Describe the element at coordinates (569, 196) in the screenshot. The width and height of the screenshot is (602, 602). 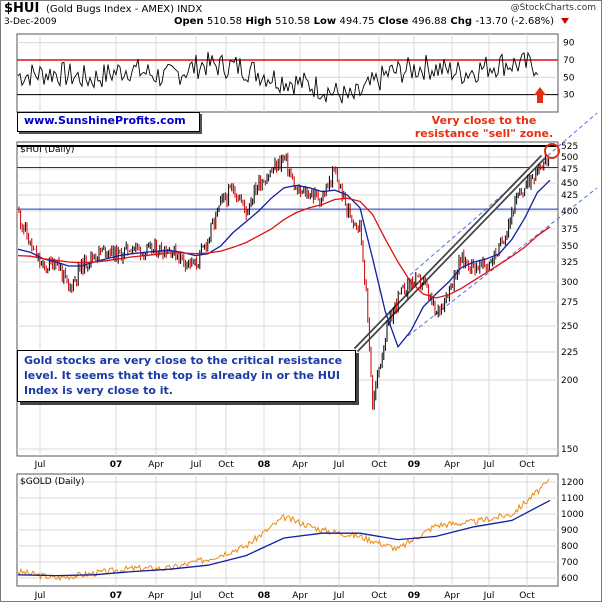
I see `hui-y-tick-label: 425` at that location.